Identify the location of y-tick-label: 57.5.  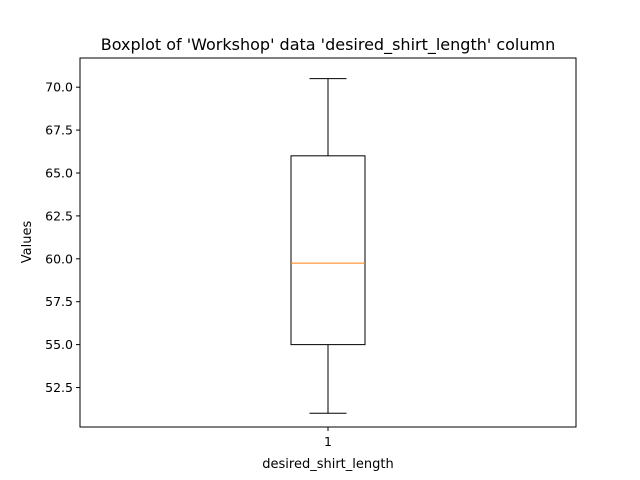
(59, 301).